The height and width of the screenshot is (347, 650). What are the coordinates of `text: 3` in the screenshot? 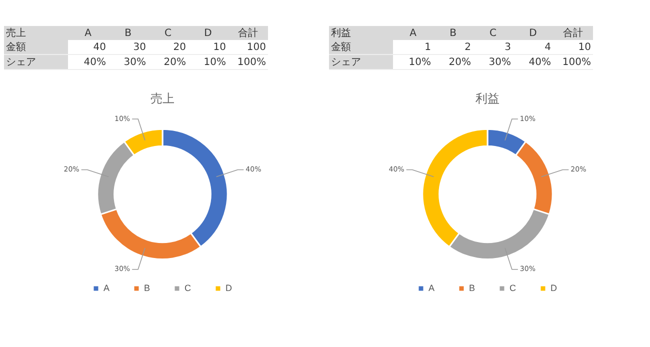 It's located at (493, 47).